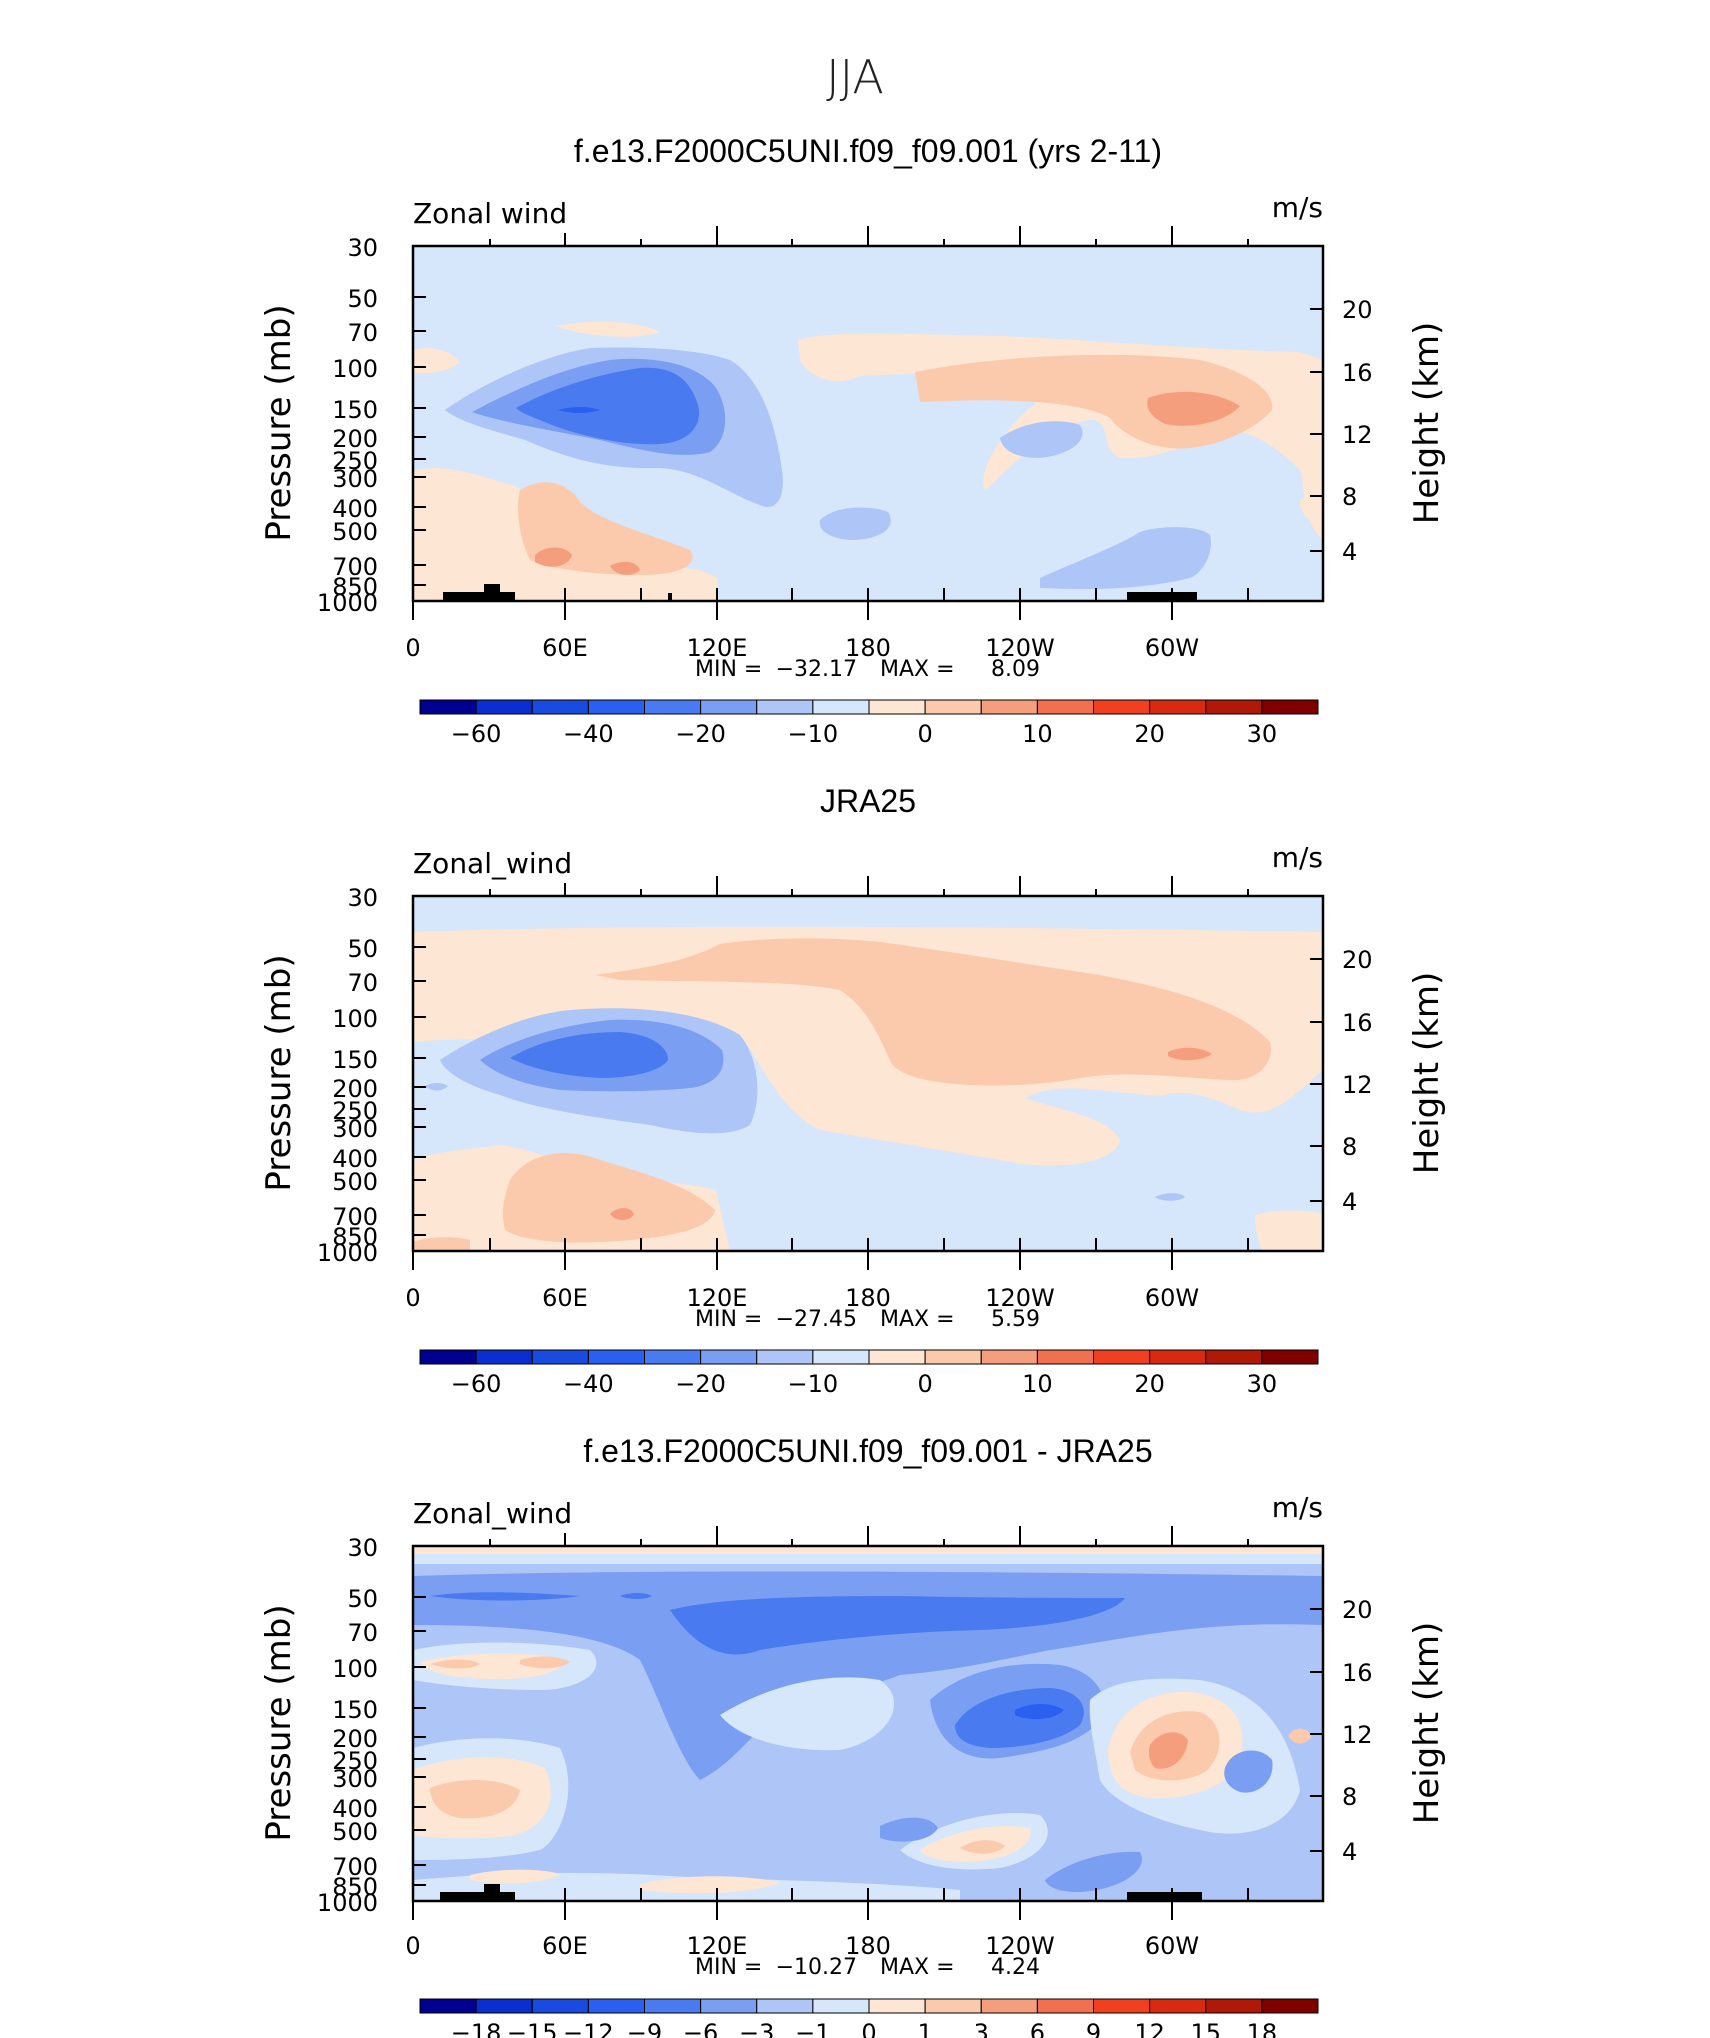  What do you see at coordinates (1341, 1085) in the screenshot?
I see `y-tick-right: 12` at bounding box center [1341, 1085].